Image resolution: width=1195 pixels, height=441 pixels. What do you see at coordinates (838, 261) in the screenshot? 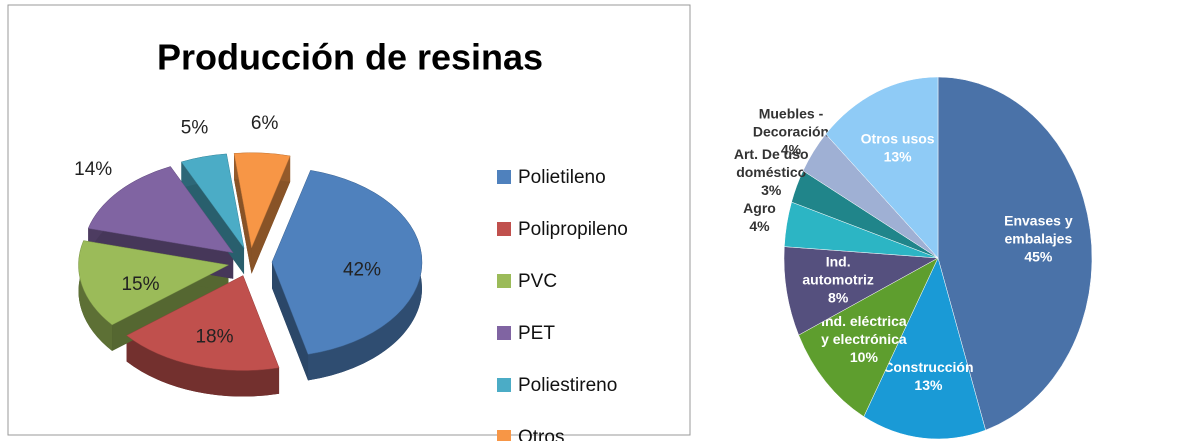
I see `category-label-line: Ind.` at bounding box center [838, 261].